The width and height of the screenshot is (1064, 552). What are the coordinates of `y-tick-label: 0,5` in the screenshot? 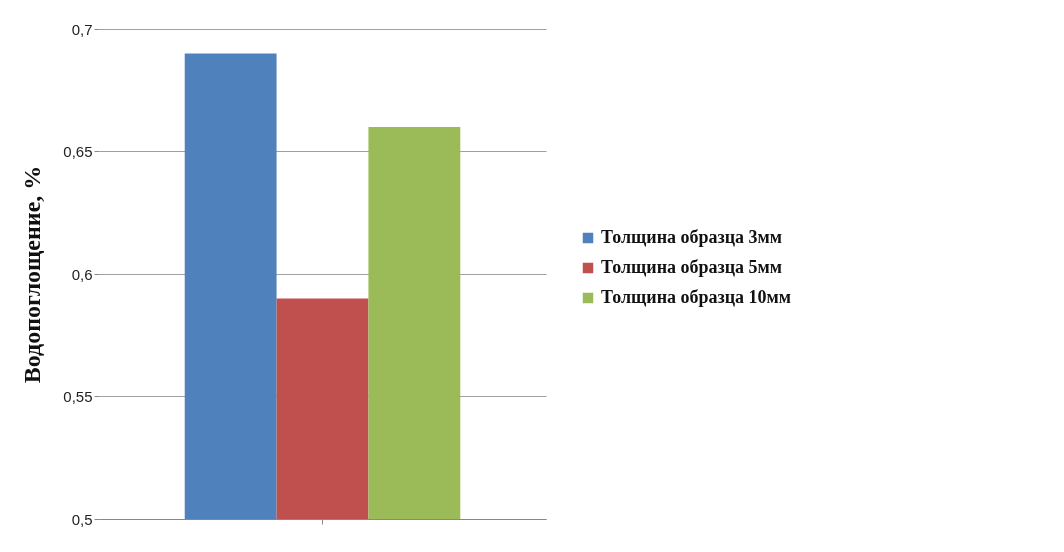 It's located at (82, 519).